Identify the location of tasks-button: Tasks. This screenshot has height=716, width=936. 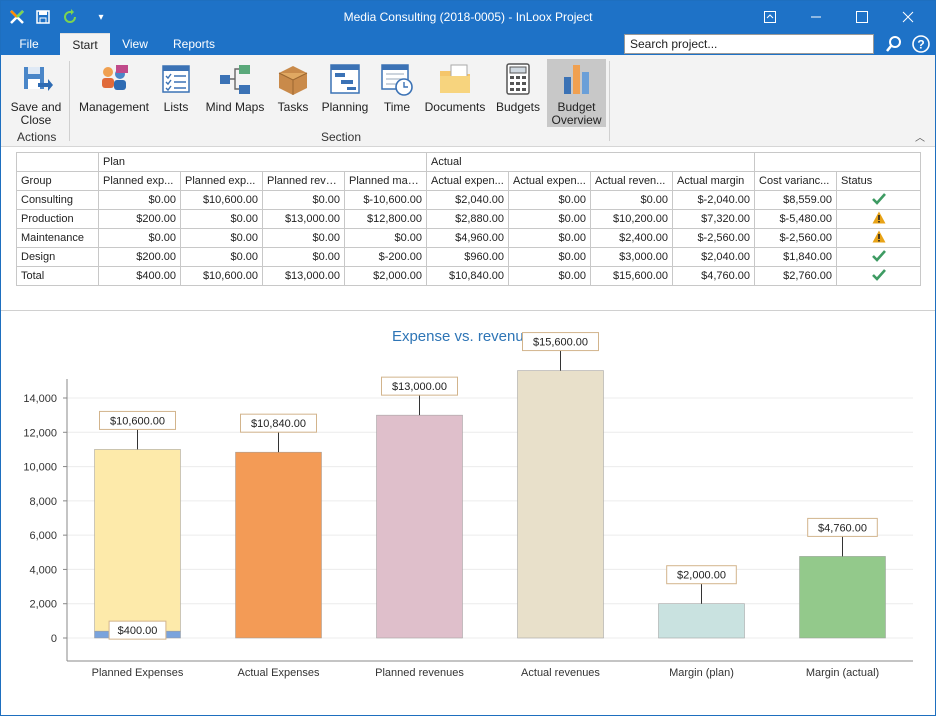
(293, 93).